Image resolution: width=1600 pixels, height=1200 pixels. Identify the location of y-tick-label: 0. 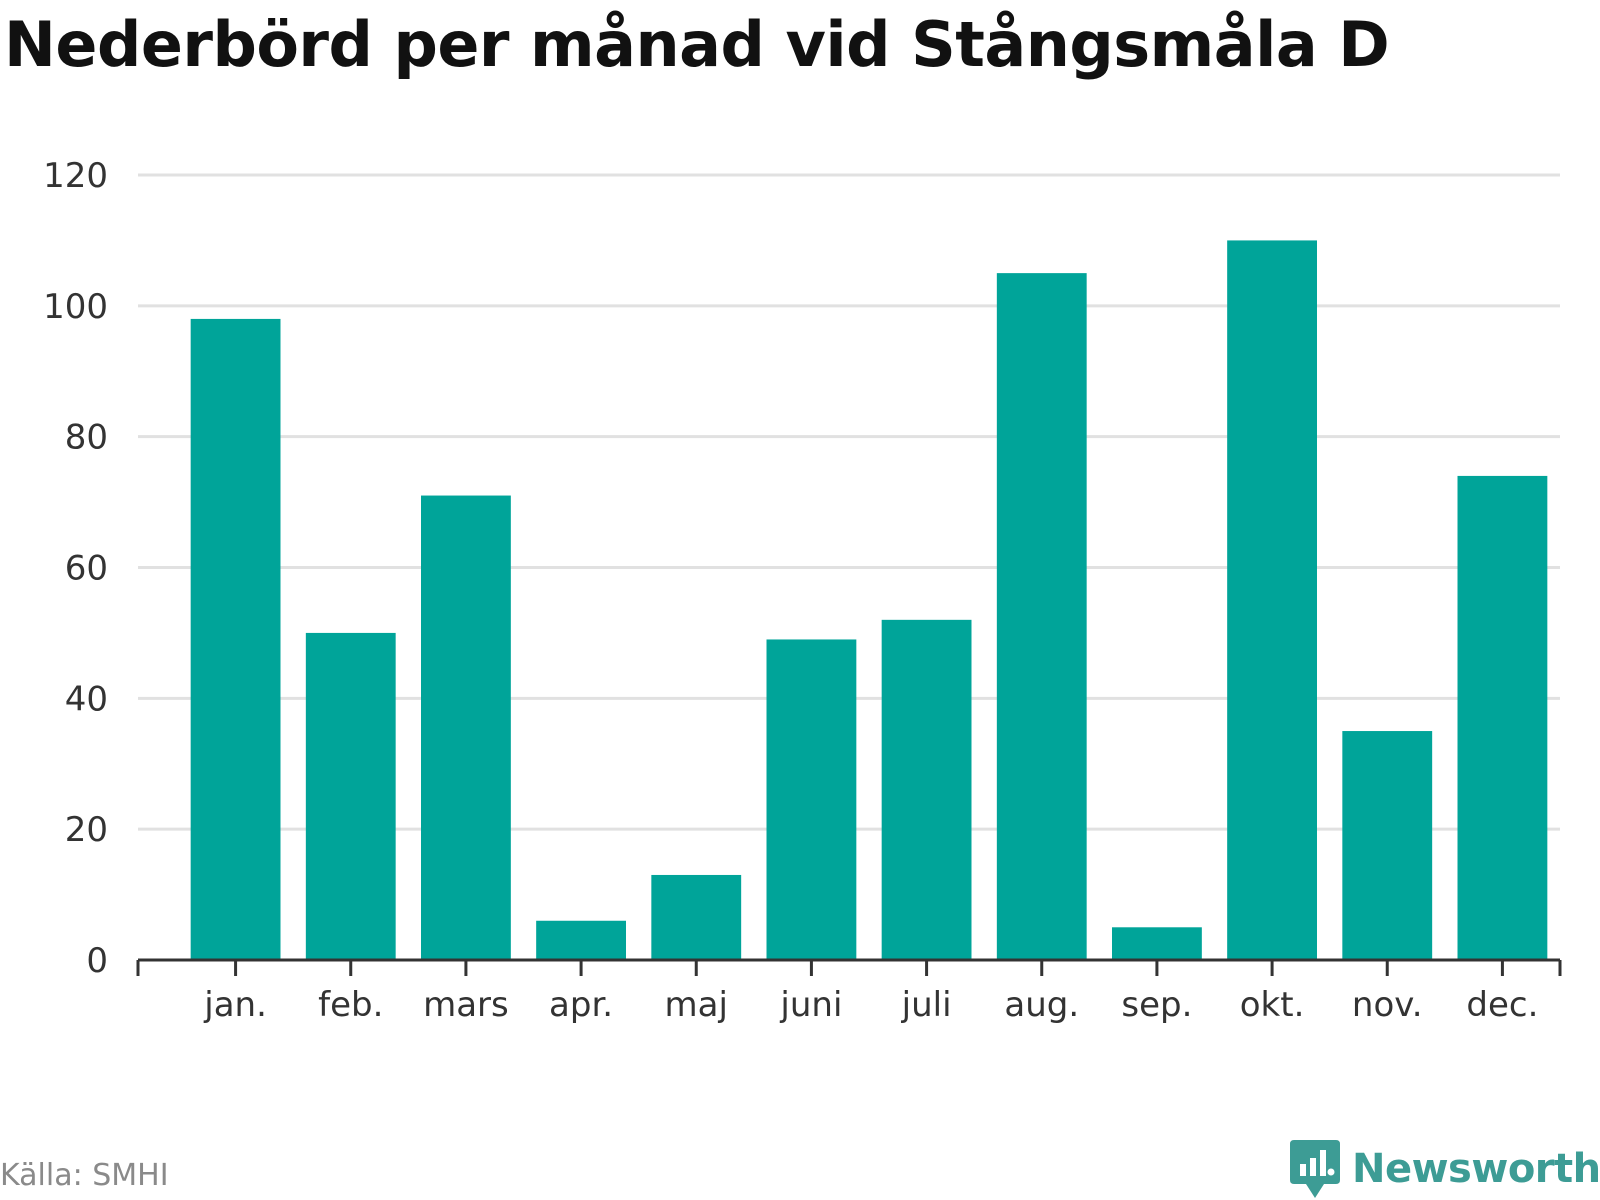
(97, 961).